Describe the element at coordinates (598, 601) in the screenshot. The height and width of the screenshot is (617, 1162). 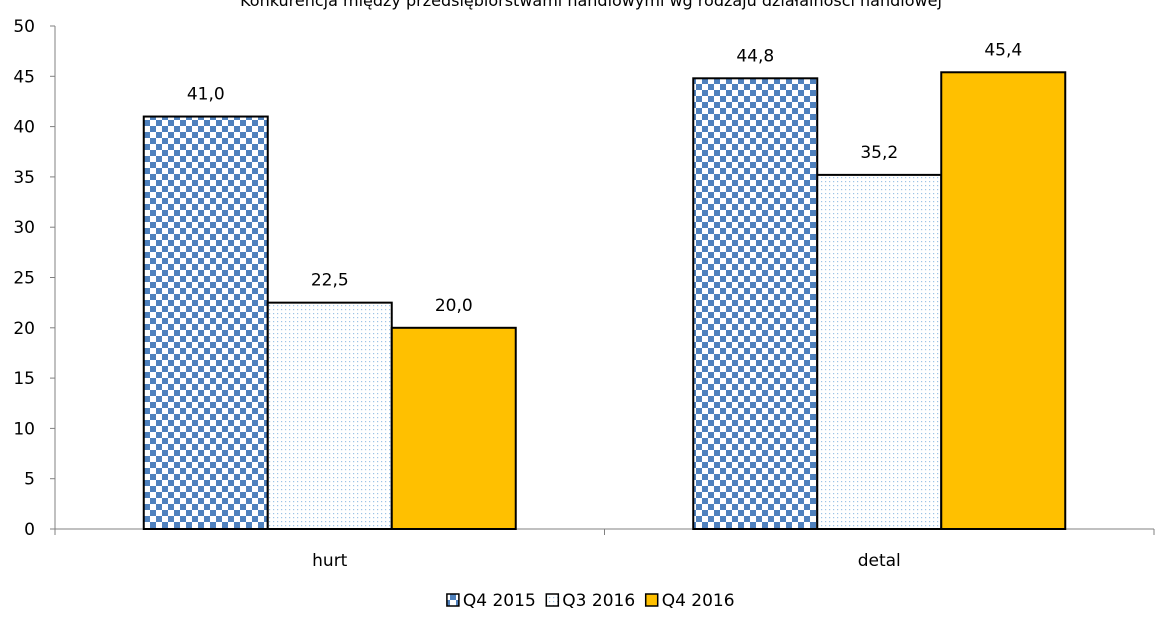
I see `legend-label: Q3 2016` at that location.